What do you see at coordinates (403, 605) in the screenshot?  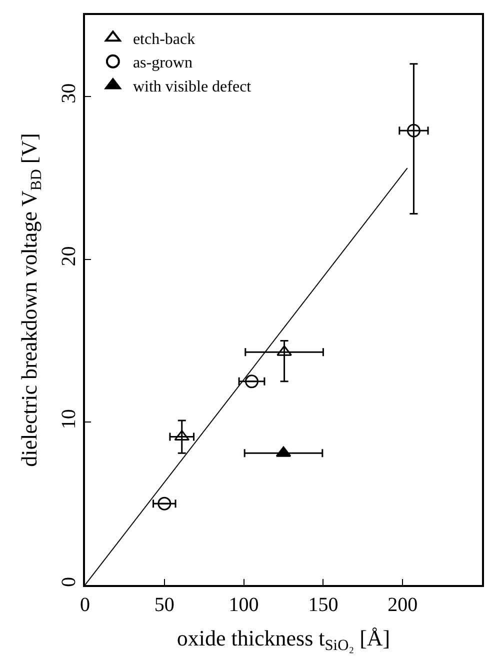 I see `x-tick-label: 200` at bounding box center [403, 605].